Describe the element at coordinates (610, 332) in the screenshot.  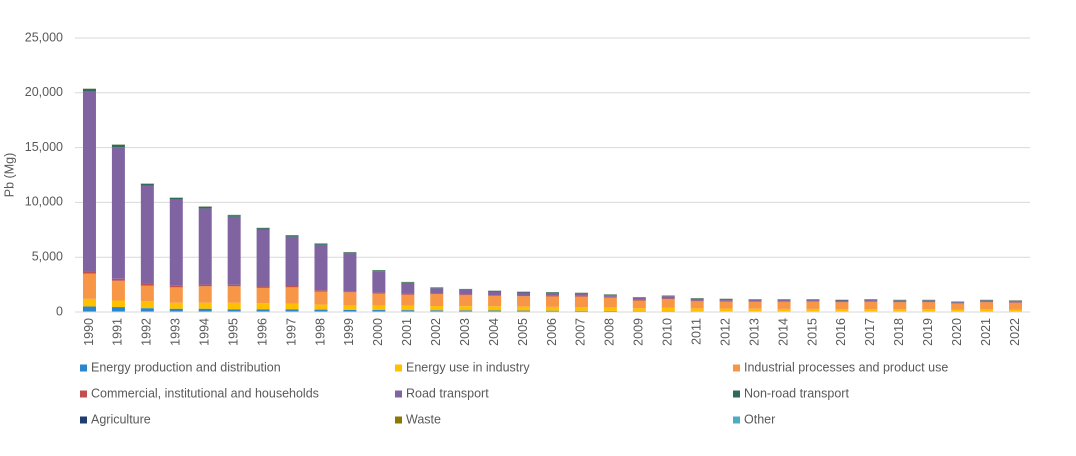
I see `x-tick-label: 2008` at that location.